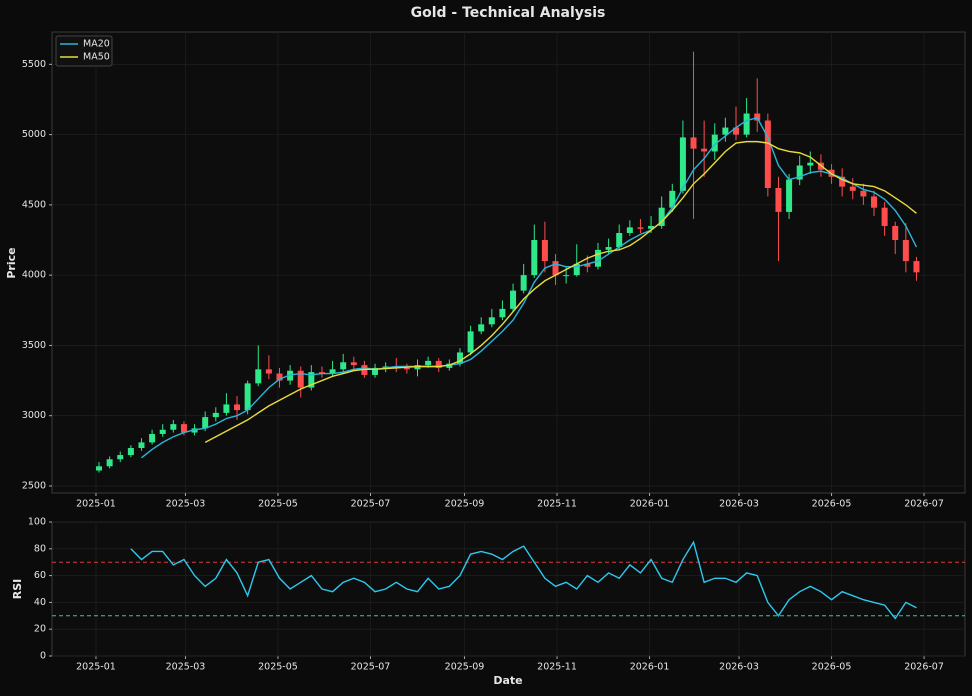 The height and width of the screenshot is (696, 972). What do you see at coordinates (34, 485) in the screenshot?
I see `y-tick-label: 2500` at bounding box center [34, 485].